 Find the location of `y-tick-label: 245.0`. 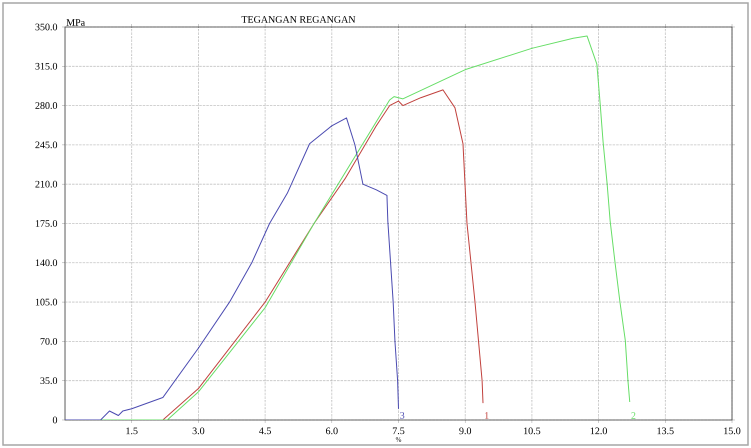

y-tick-label: 245.0 is located at coordinates (46, 144).